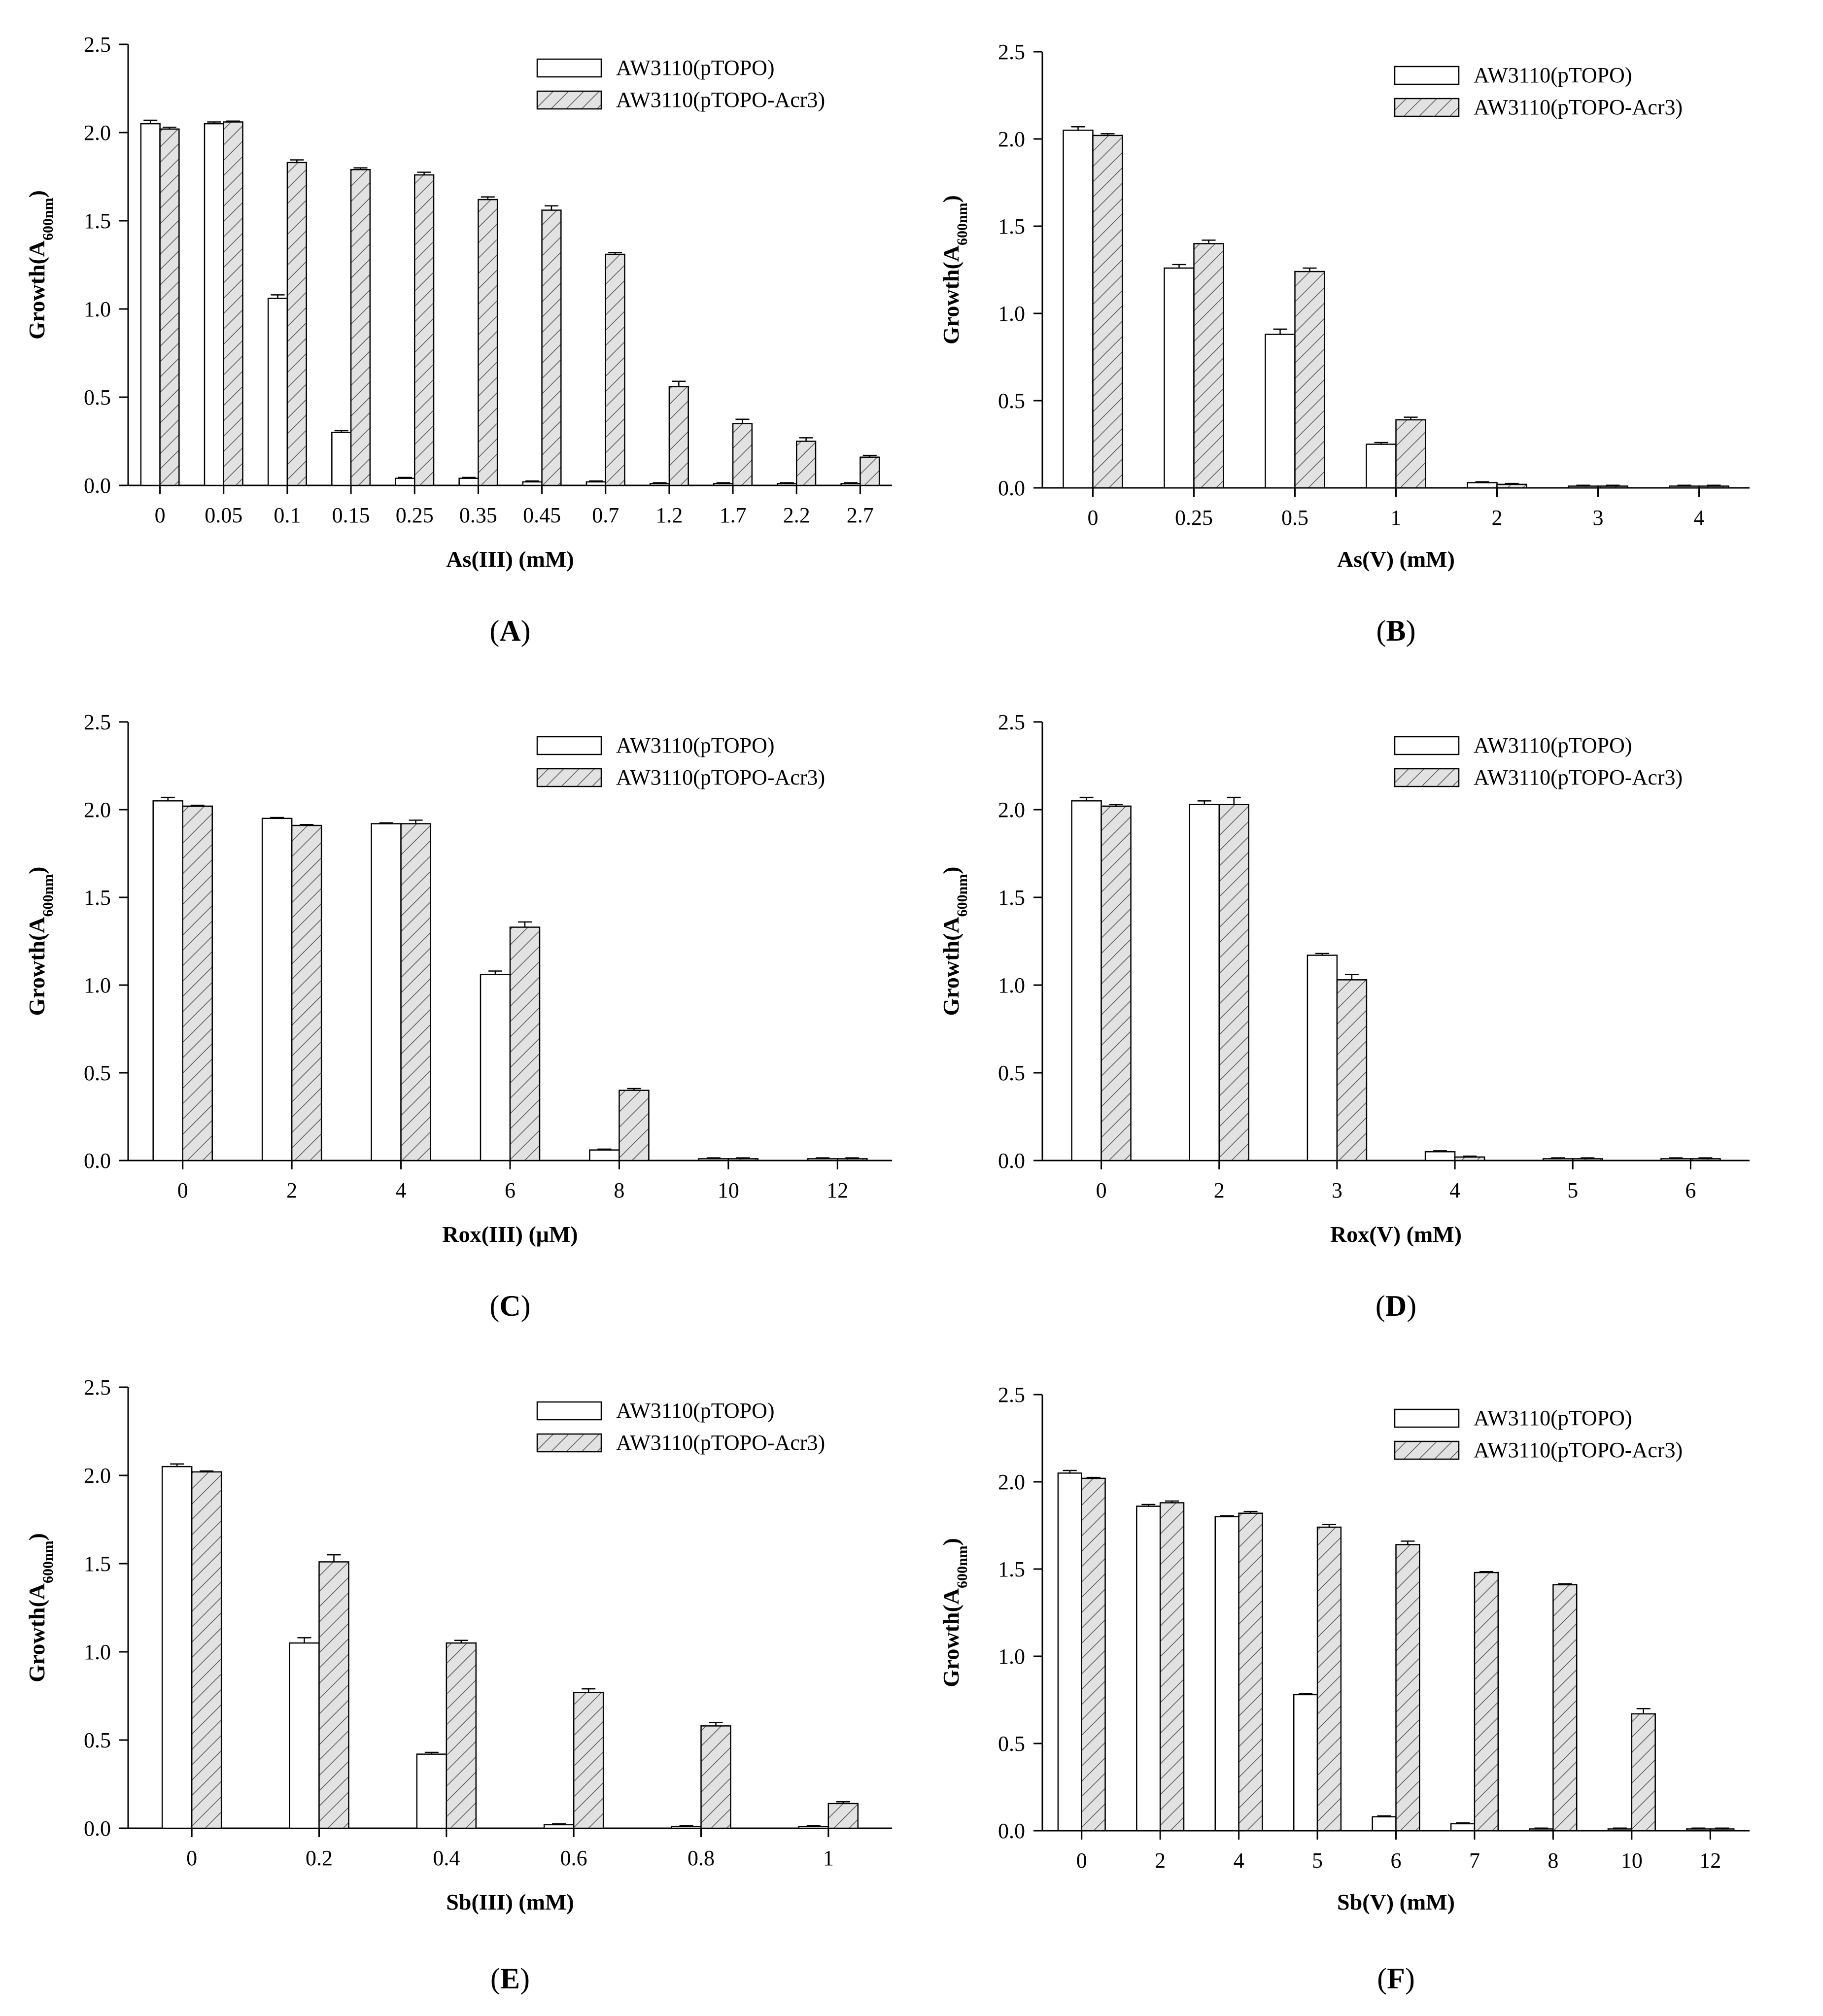  I want to click on panel-label-letter: F, so click(1396, 1978).